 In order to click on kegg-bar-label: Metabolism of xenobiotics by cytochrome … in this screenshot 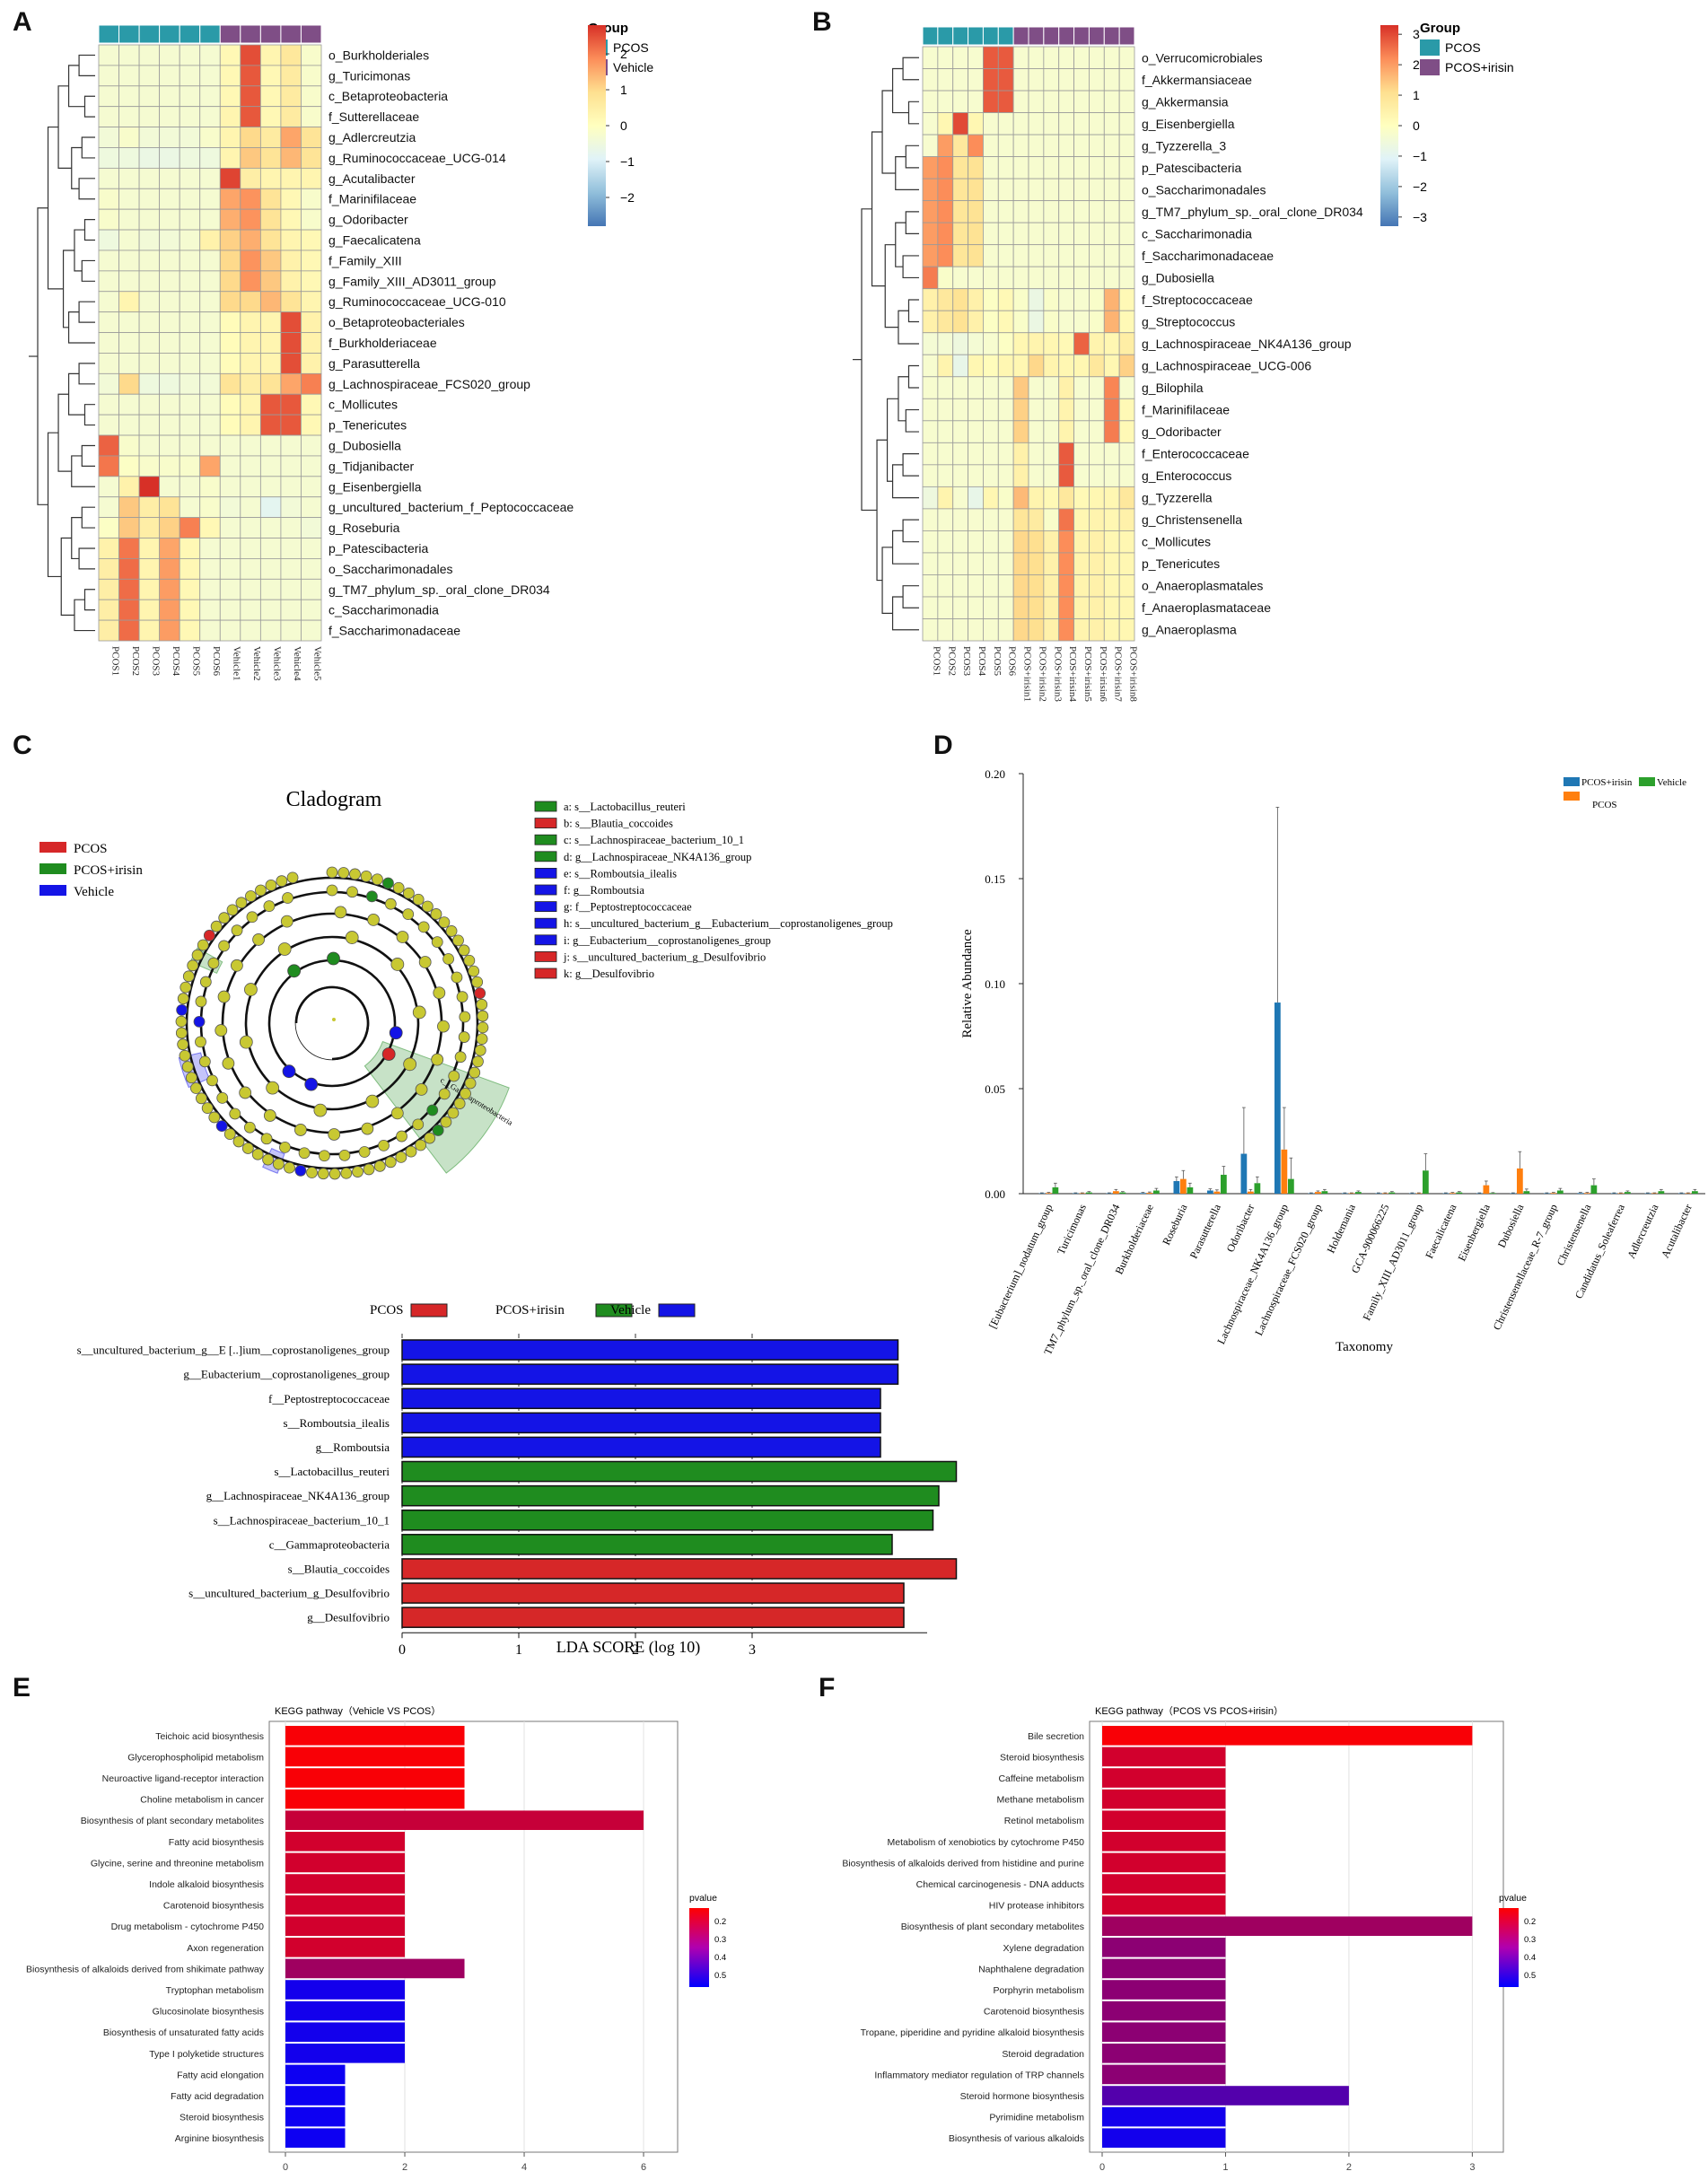, I will do `click(987, 1843)`.